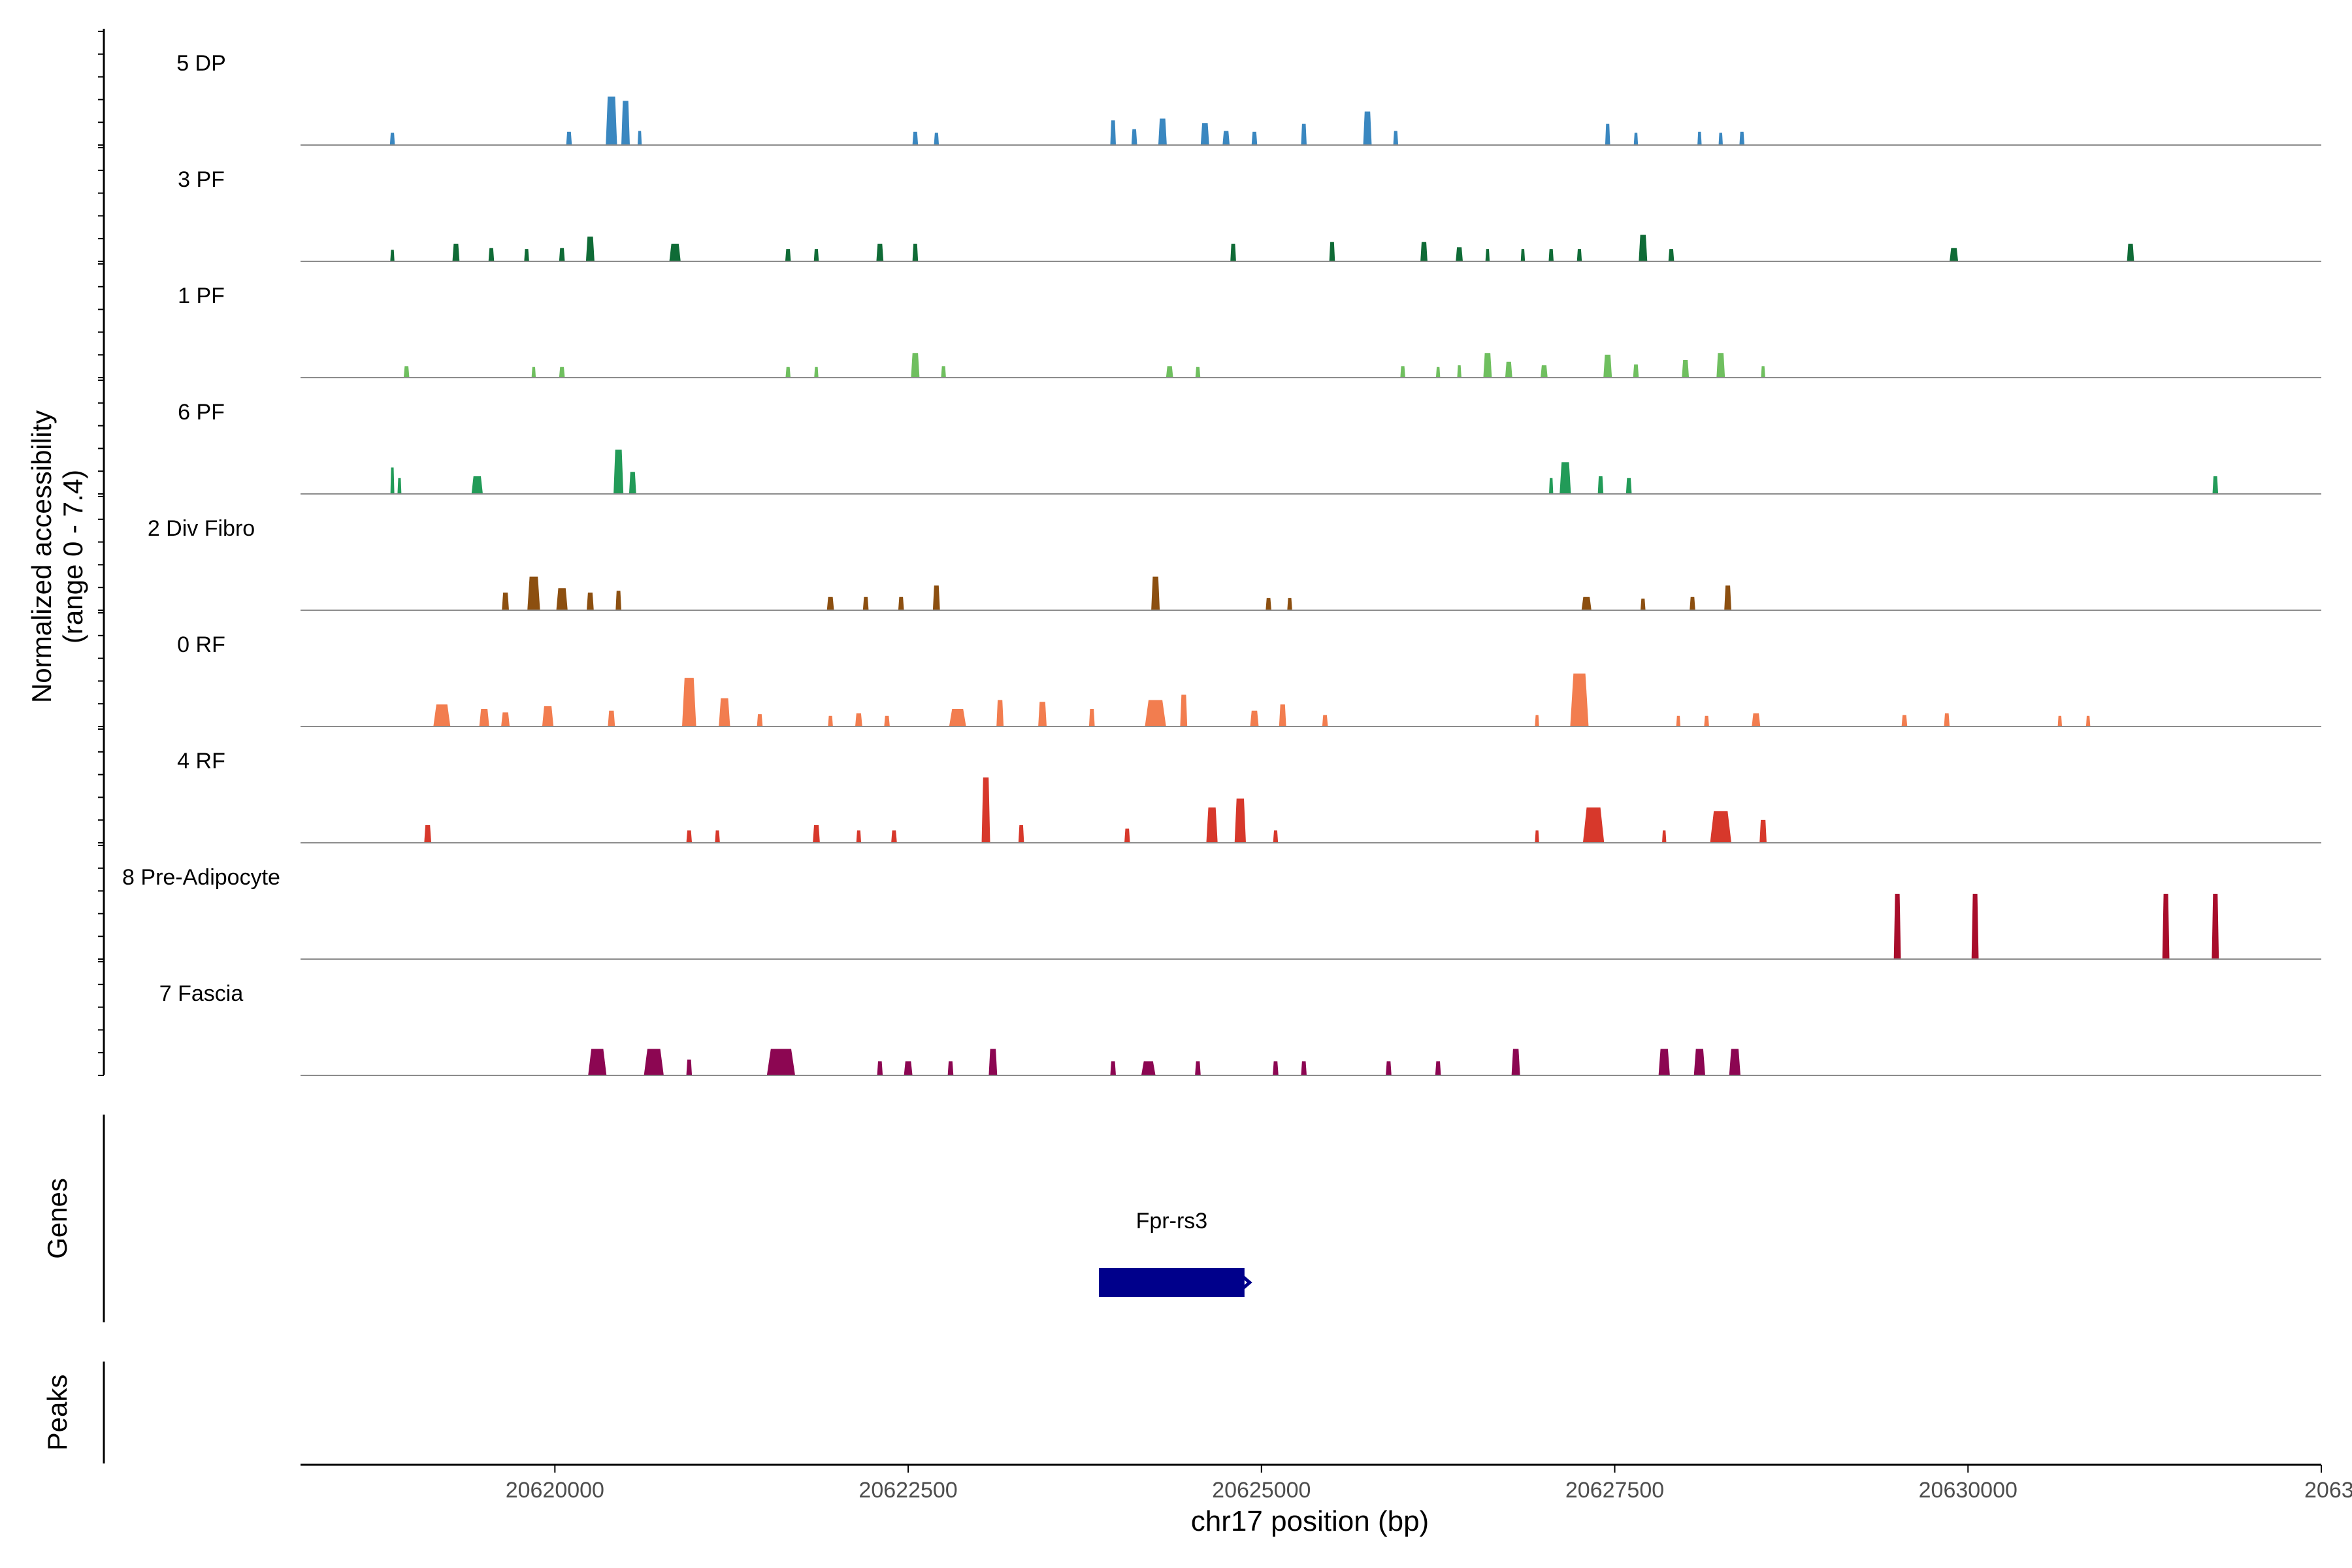  What do you see at coordinates (1175, 1253) in the screenshot?
I see `gene-annotations: Fpr-rs3` at bounding box center [1175, 1253].